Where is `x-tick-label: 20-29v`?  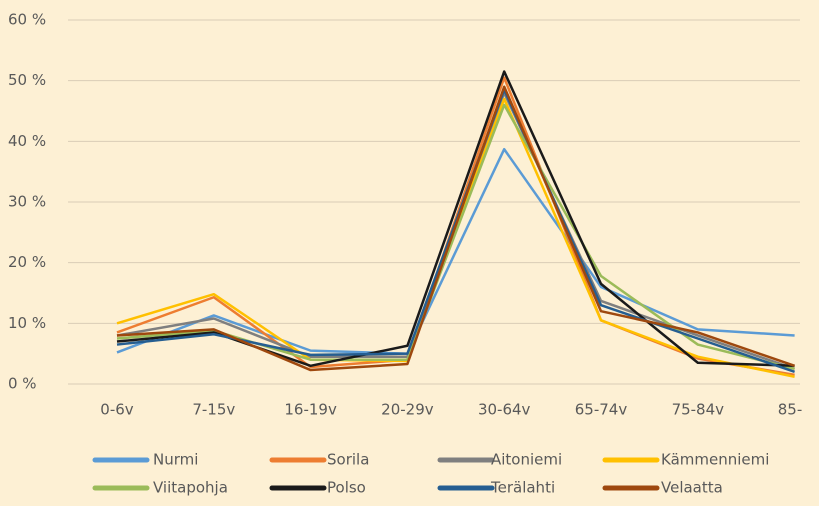 x-tick-label: 20-29v is located at coordinates (407, 410).